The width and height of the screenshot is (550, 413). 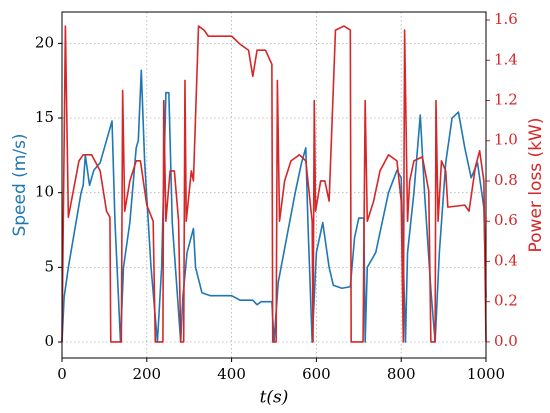 I want to click on y2-tick-label: 1.4, so click(x=506, y=59).